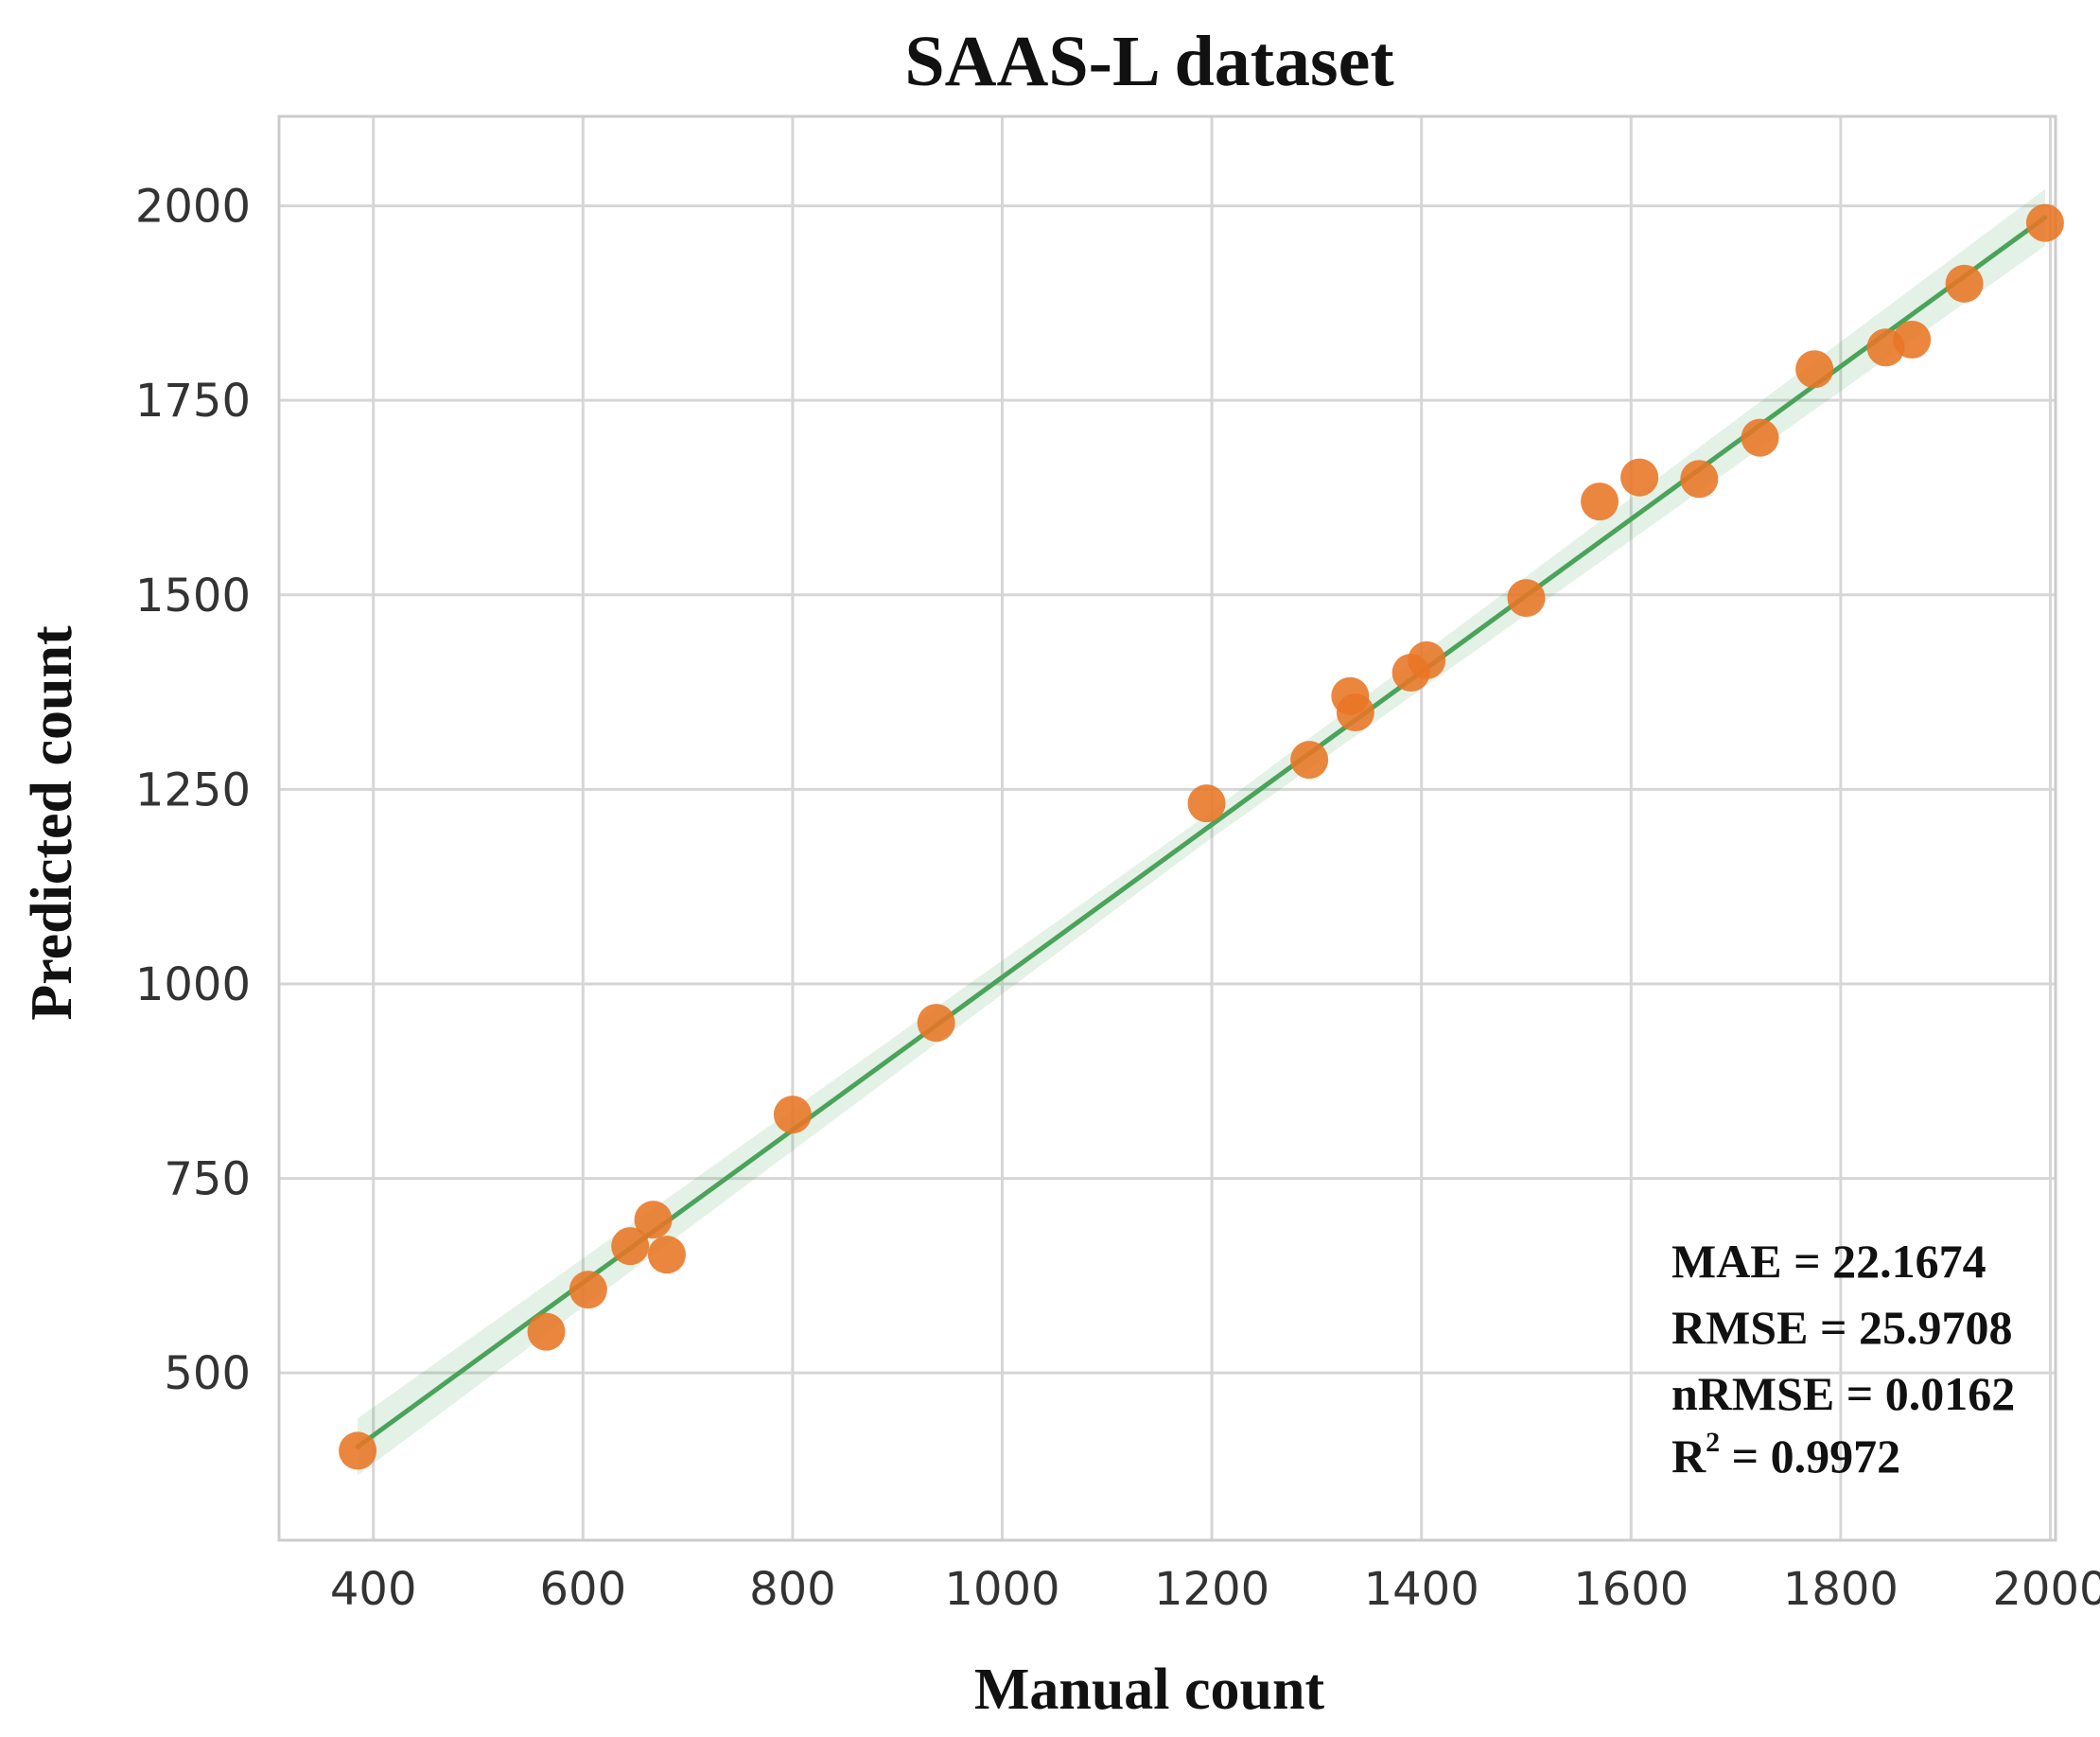 The height and width of the screenshot is (1737, 2100). Describe the element at coordinates (1688, 1456) in the screenshot. I see `r2-prefix: R` at that location.